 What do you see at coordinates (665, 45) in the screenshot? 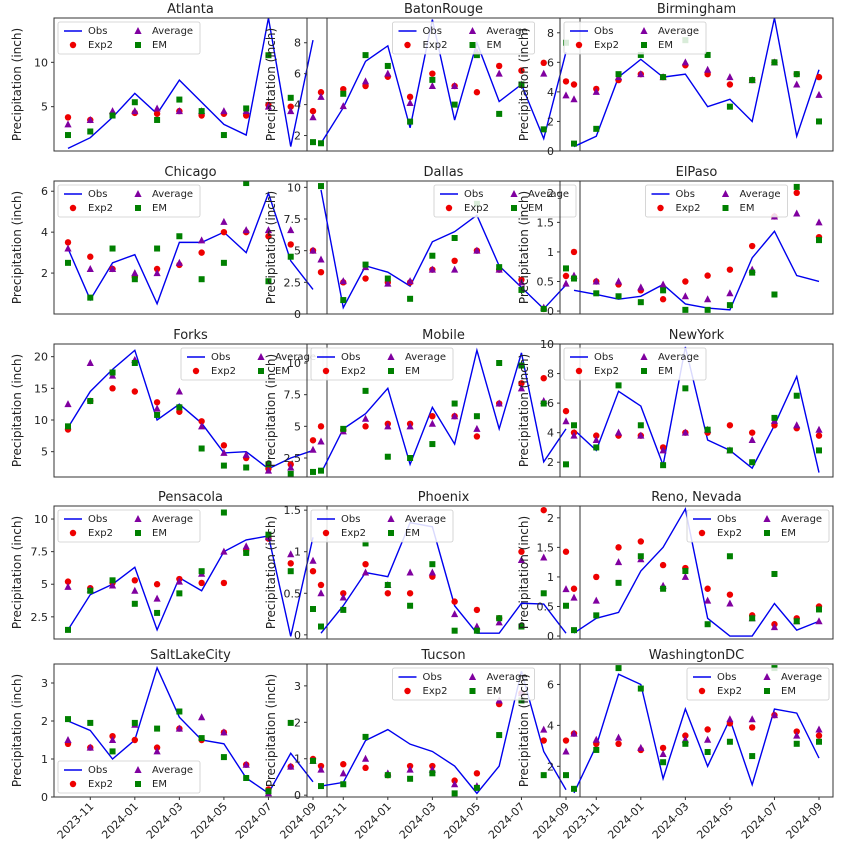
I see `legend-em-label: EM` at bounding box center [665, 45].